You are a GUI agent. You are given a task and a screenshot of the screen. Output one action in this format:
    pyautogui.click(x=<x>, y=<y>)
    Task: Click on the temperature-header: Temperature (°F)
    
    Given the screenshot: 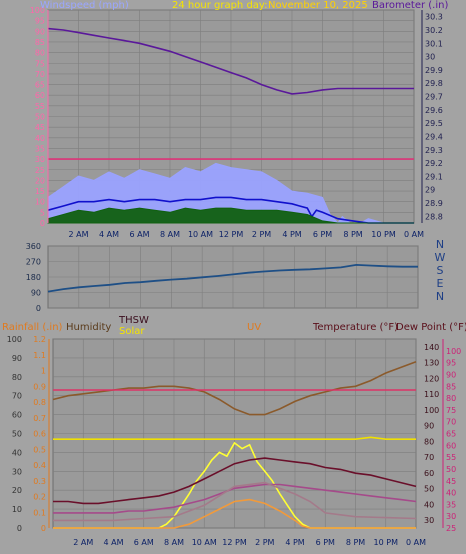 What is the action you would take?
    pyautogui.click(x=355, y=327)
    